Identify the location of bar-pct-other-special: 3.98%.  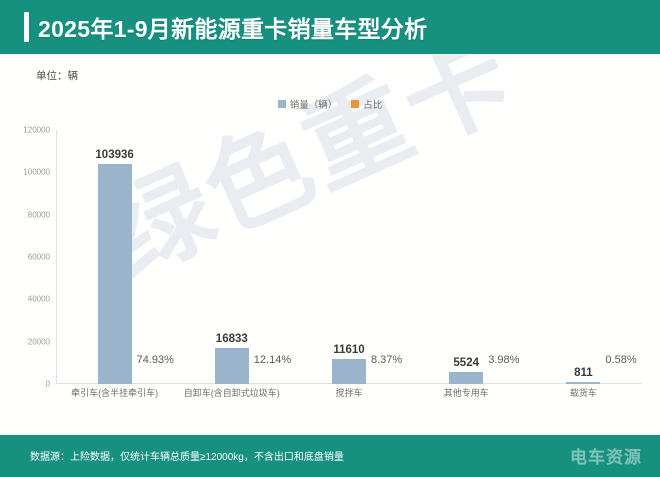
(504, 360).